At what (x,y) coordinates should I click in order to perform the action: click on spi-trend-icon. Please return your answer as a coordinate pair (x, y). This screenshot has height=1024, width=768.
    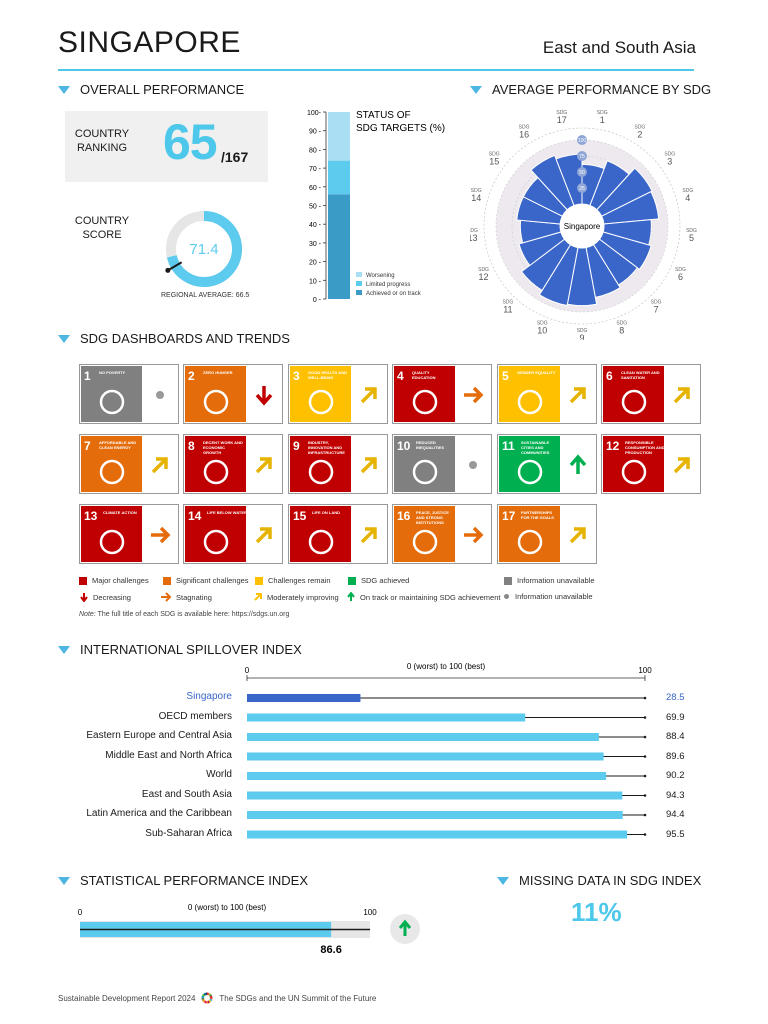
    Looking at the image, I should click on (405, 929).